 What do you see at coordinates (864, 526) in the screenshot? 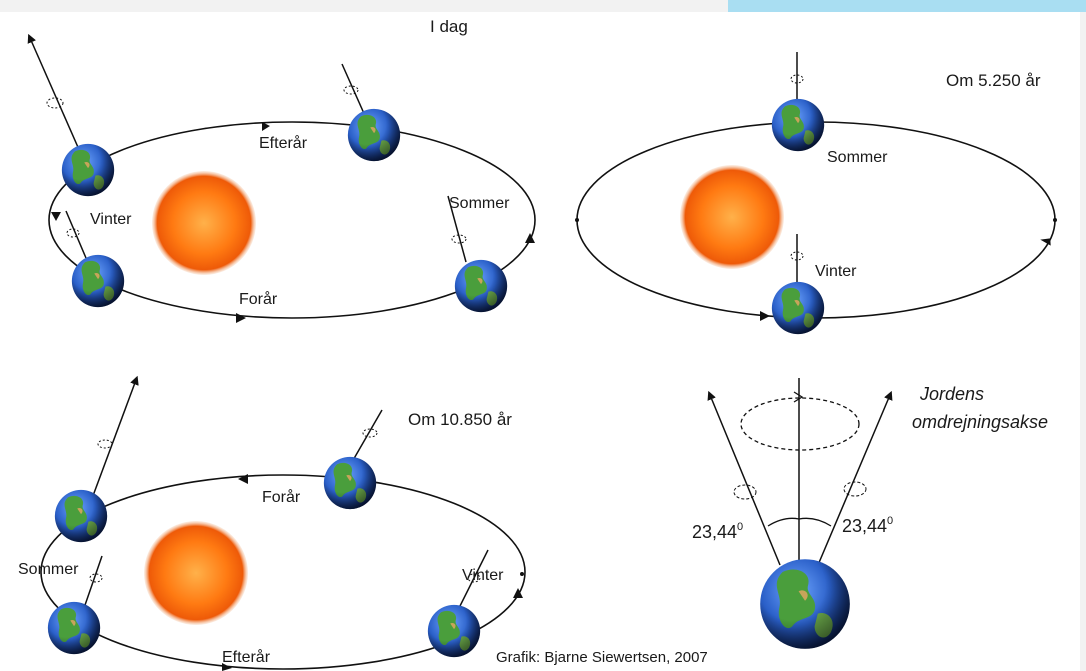
I see `angle-right-label: 23,44` at bounding box center [864, 526].